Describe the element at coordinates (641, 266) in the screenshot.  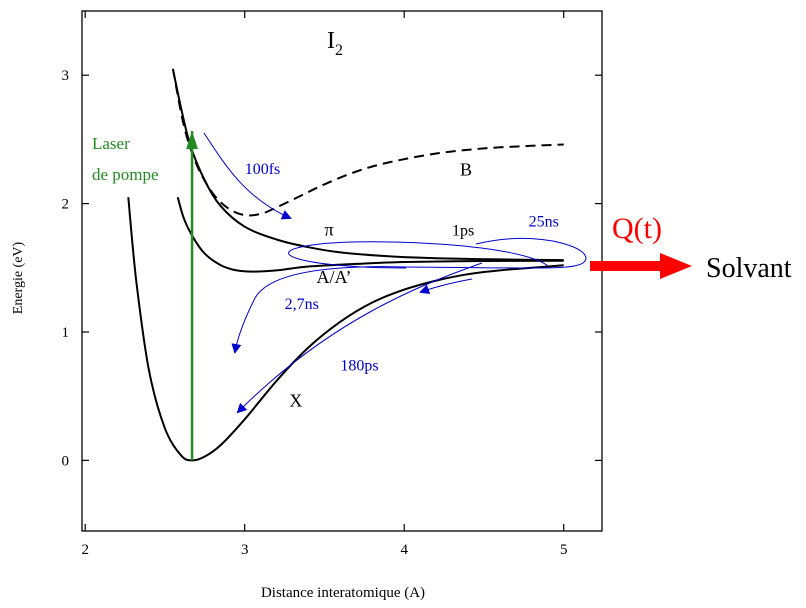
I see `heat-arrow` at that location.